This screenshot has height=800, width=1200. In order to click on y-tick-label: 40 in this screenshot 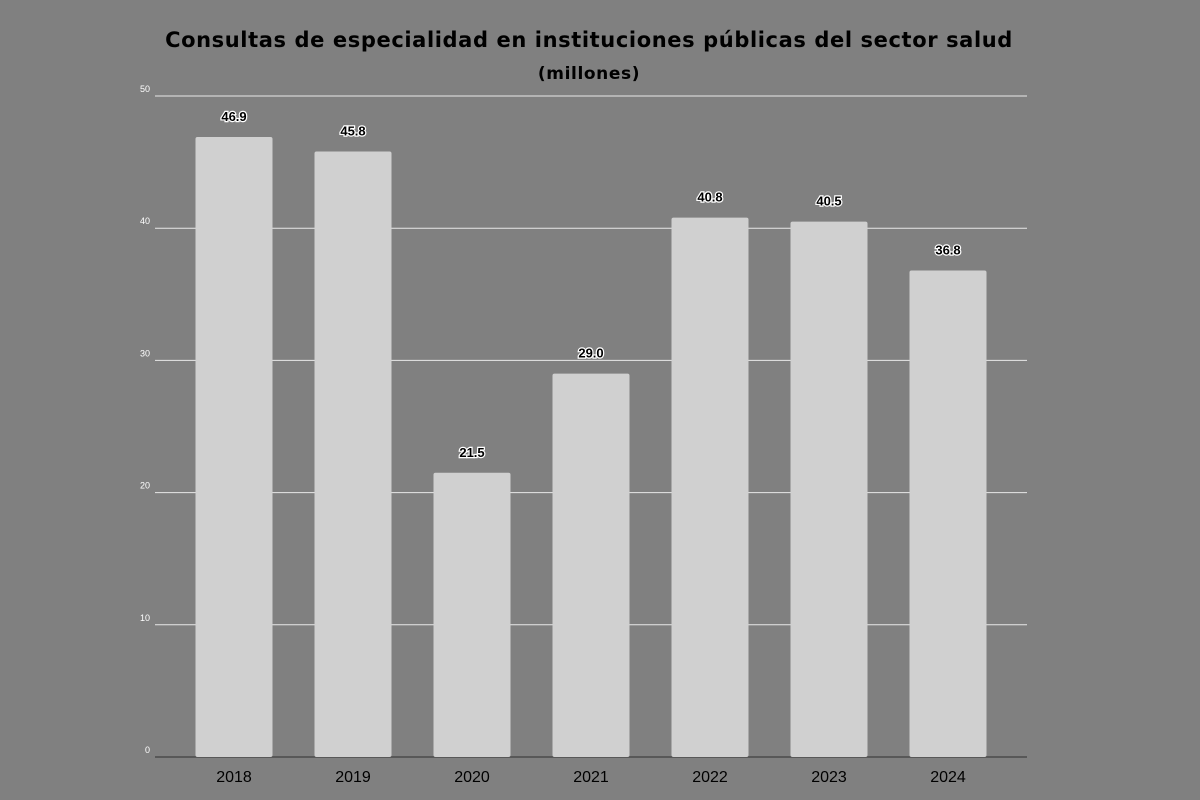, I will do `click(145, 221)`.